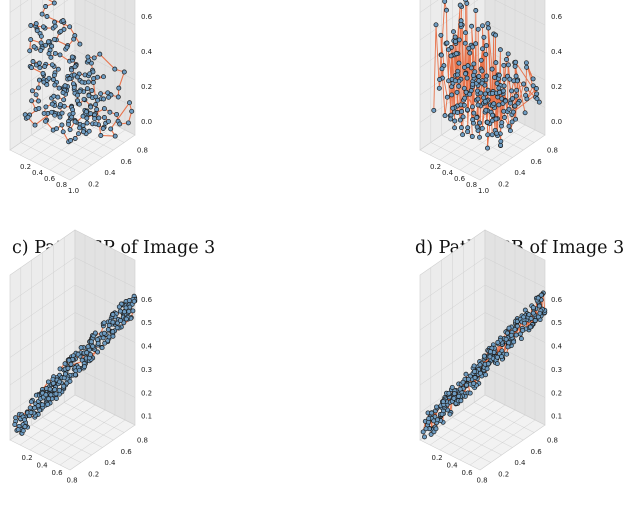  I want to click on z-tick-label: 0.2, so click(146, 87).